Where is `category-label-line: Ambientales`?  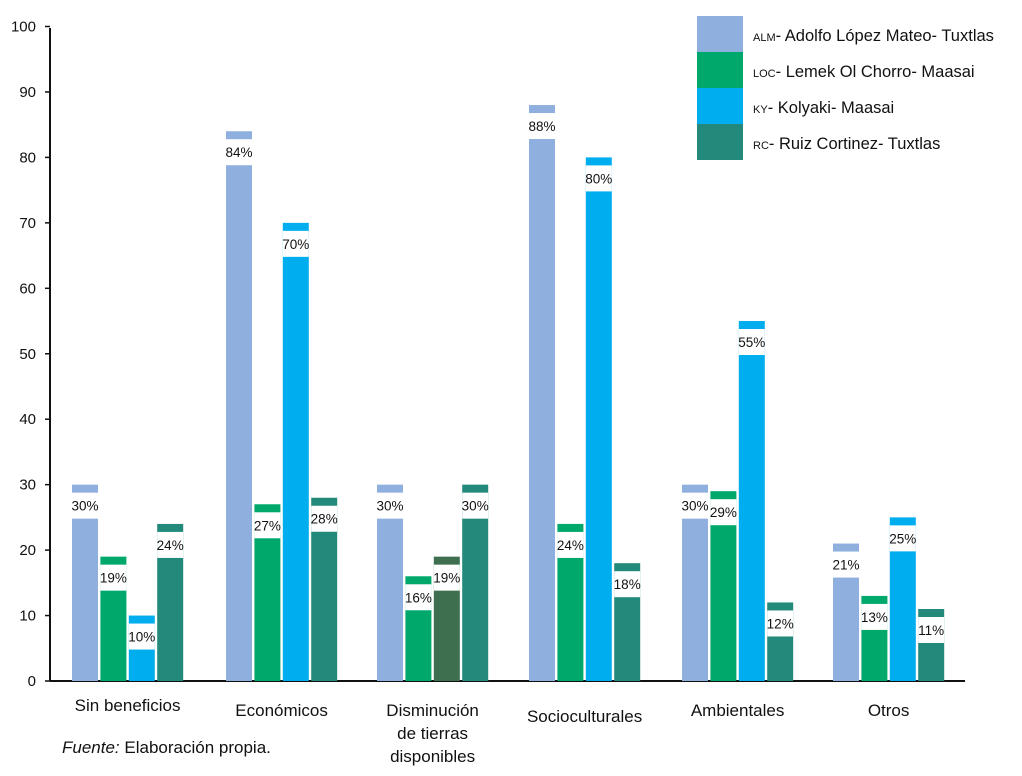 category-label-line: Ambientales is located at coordinates (738, 710).